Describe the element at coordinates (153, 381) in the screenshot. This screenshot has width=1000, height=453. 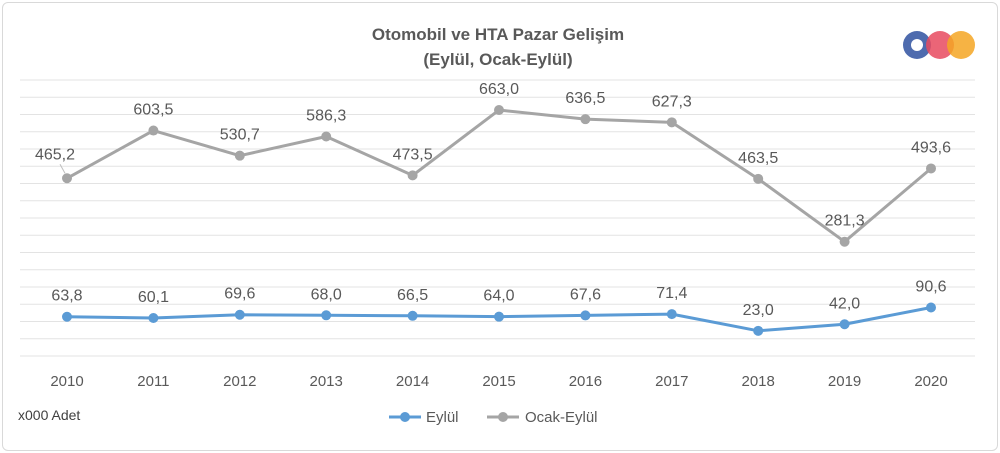
I see `x-tick-label: 2011` at that location.